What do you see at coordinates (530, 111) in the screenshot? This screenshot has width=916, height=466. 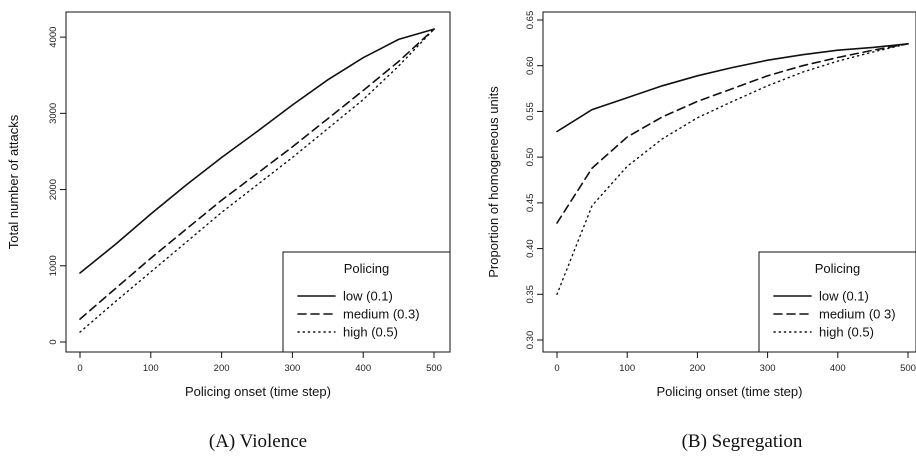 I see `y-tick-label: 0.55` at bounding box center [530, 111].